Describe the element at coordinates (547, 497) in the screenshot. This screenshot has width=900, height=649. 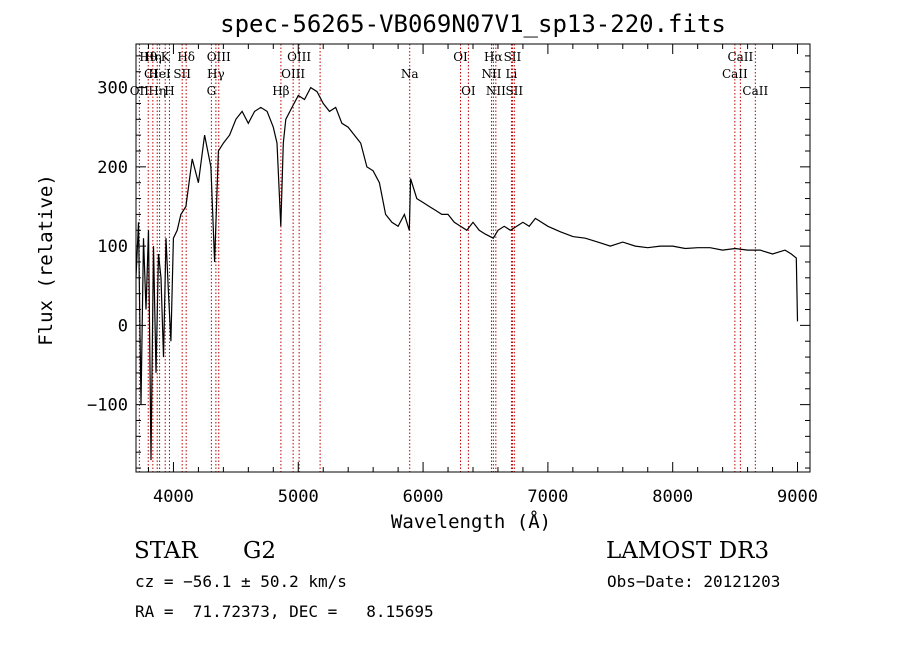
I see `x-tick-label: 7000` at that location.